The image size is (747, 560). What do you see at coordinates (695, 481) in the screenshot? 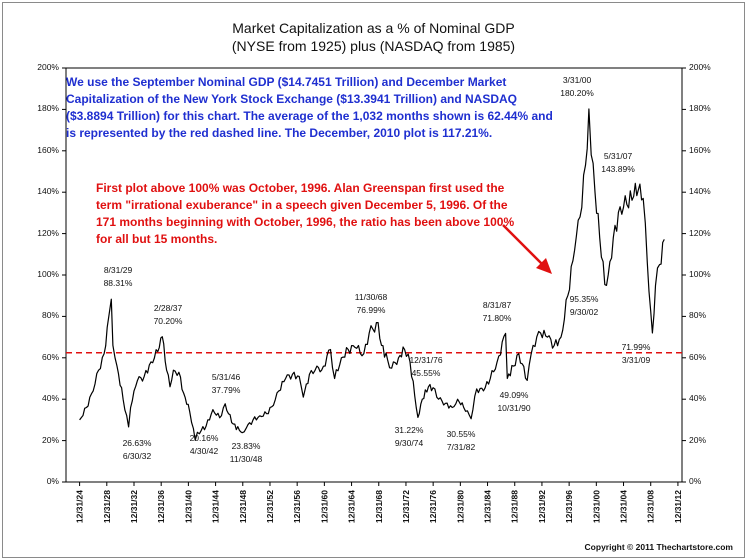
I see `y-tick-label-right: 0%` at bounding box center [695, 481].